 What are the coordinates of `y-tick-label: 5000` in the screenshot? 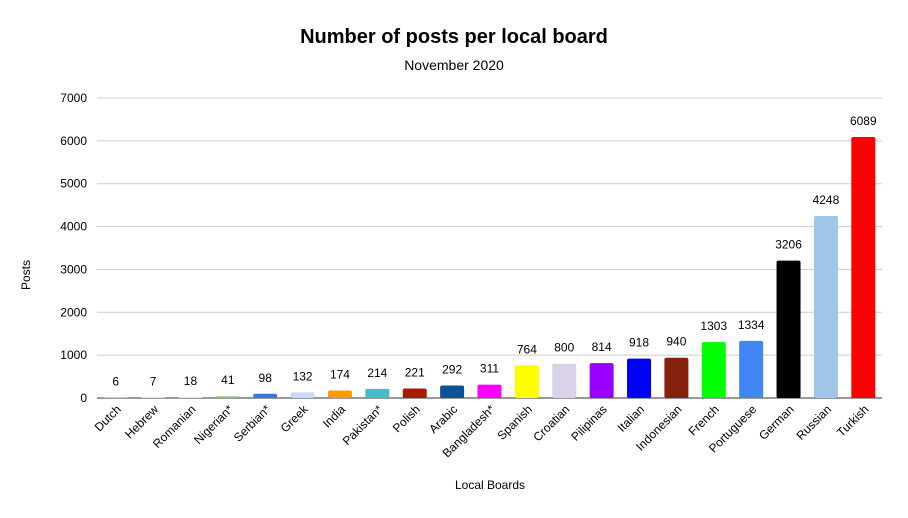 It's located at (73, 184).